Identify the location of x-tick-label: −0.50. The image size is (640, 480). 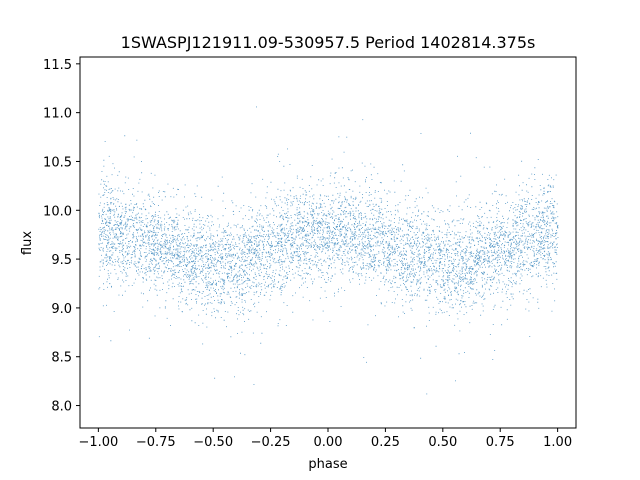
(213, 442).